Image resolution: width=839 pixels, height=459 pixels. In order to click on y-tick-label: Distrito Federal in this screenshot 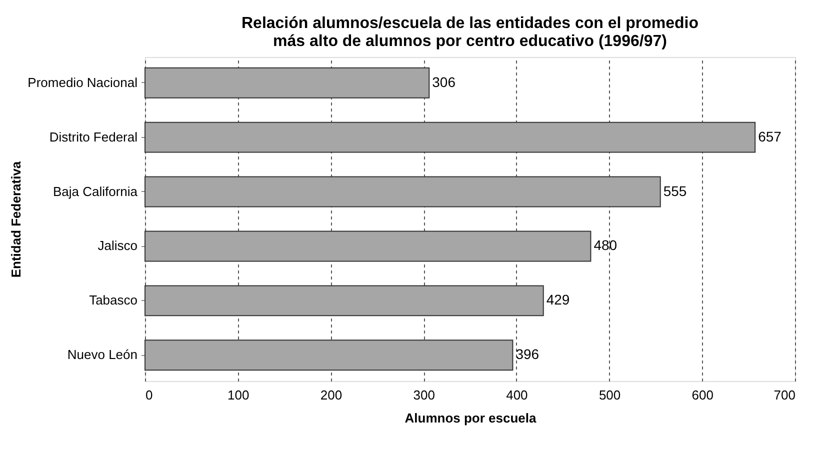, I will do `click(93, 136)`.